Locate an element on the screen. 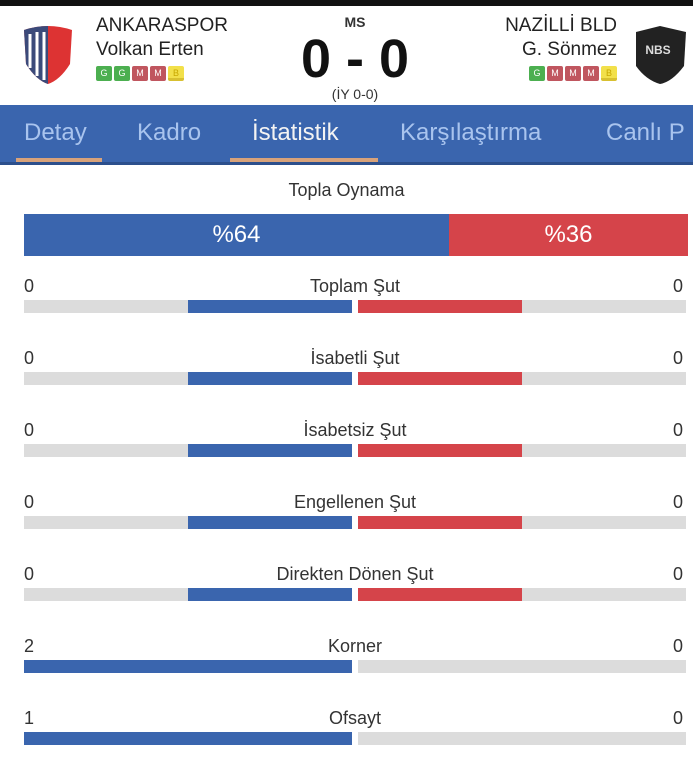 Image resolution: width=693 pixels, height=780 pixels. stat-label: Direkten Dönen Şut is located at coordinates (355, 574).